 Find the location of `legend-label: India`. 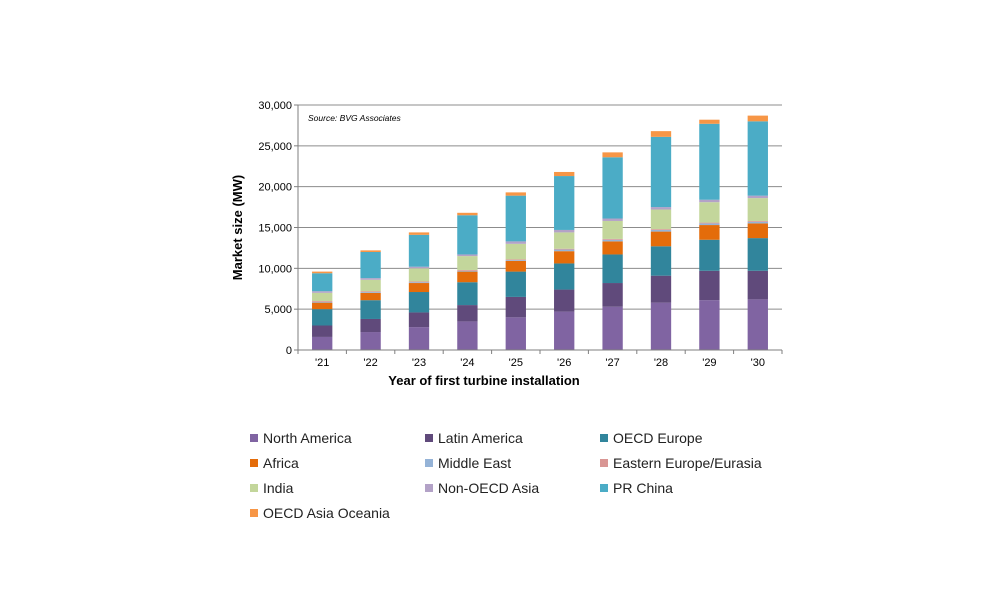

legend-label: India is located at coordinates (278, 487).